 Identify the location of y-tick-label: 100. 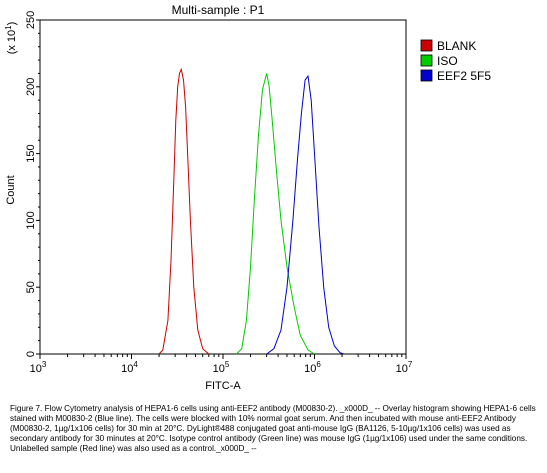
(31, 220).